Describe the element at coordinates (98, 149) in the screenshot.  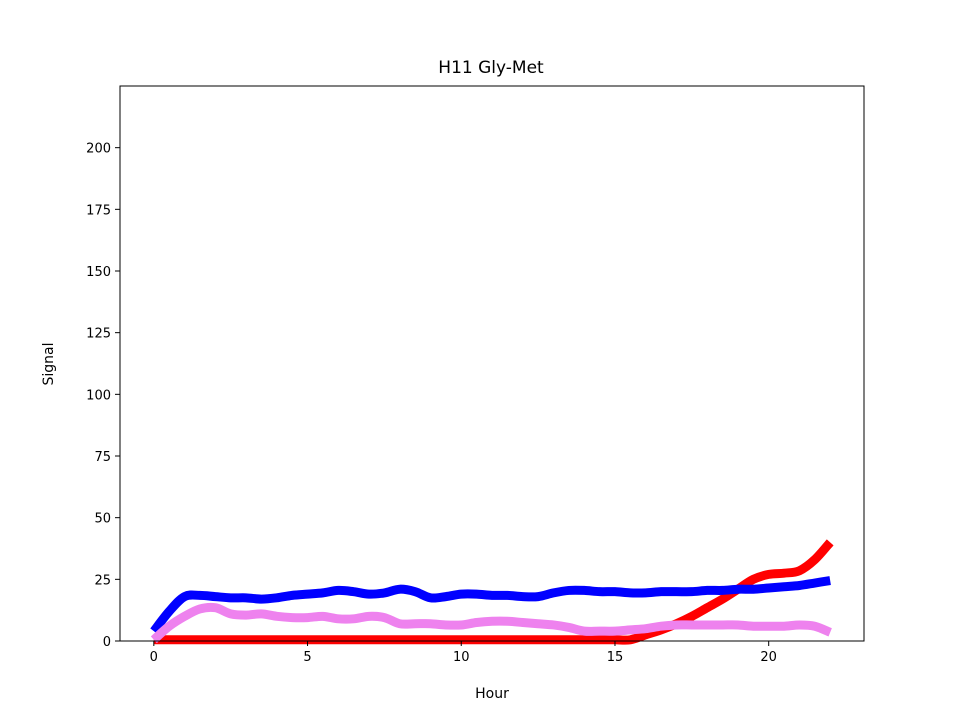
I see `y-tick-label: 200` at that location.